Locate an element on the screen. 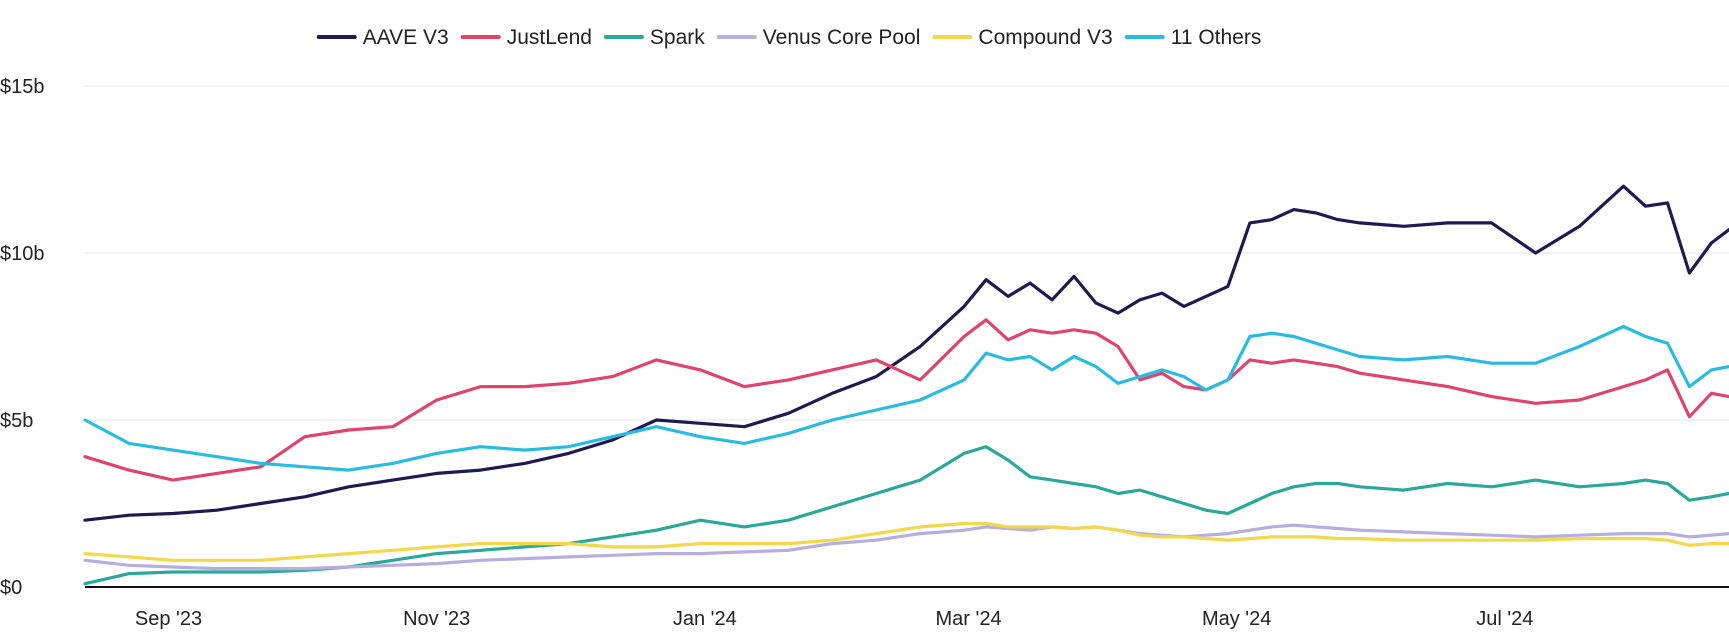  x-tick-label: Jul '24 is located at coordinates (1504, 619).